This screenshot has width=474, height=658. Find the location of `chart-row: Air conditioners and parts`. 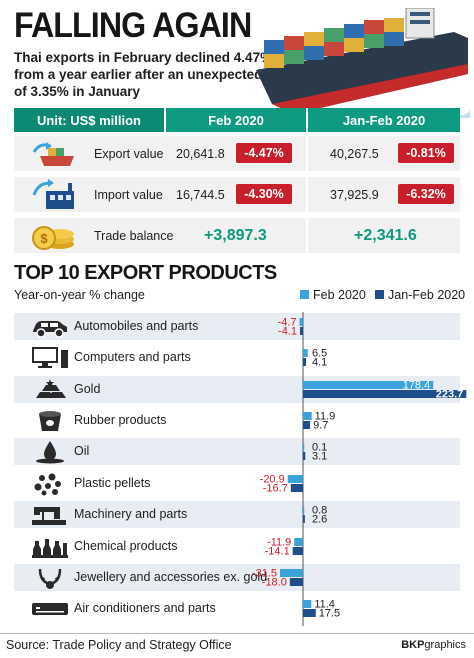

chart-row: Air conditioners and parts is located at coordinates (237, 608).